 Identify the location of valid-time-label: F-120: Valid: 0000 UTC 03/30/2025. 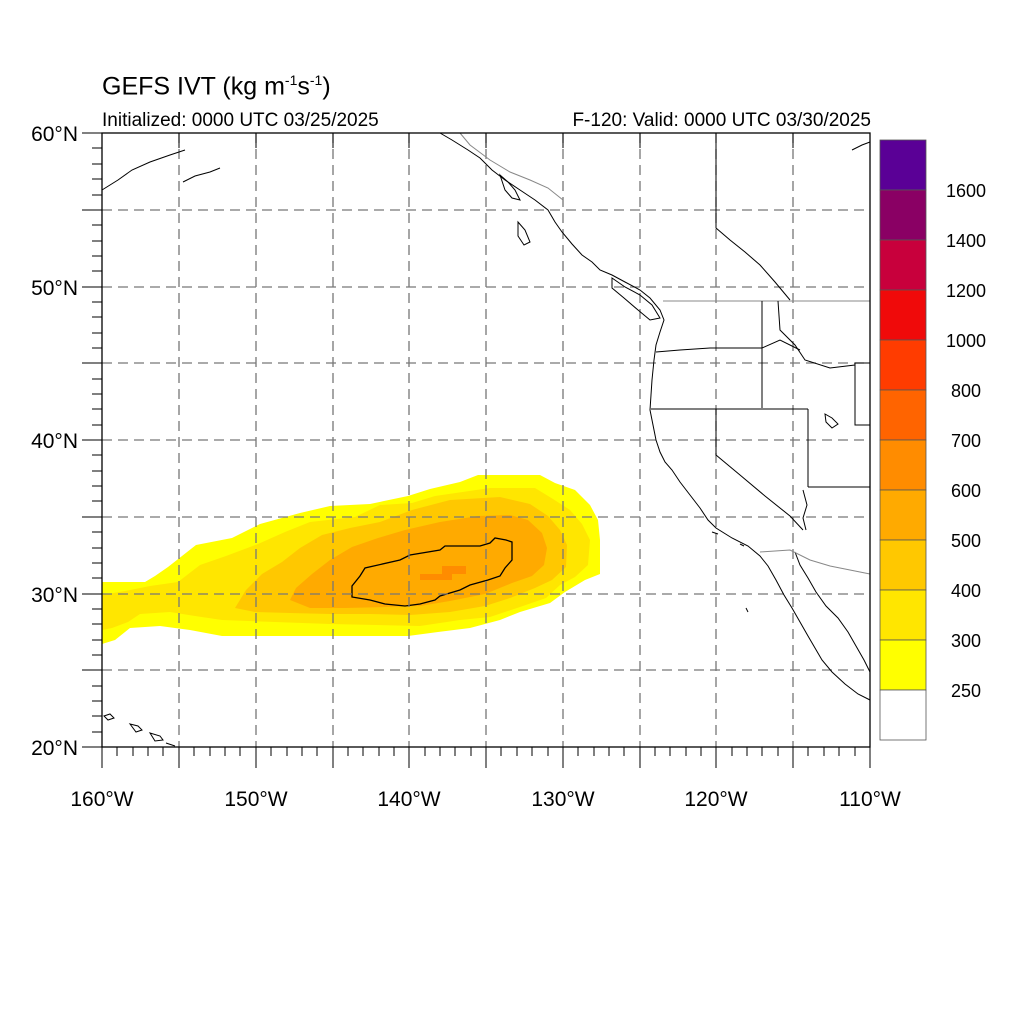
(721, 120).